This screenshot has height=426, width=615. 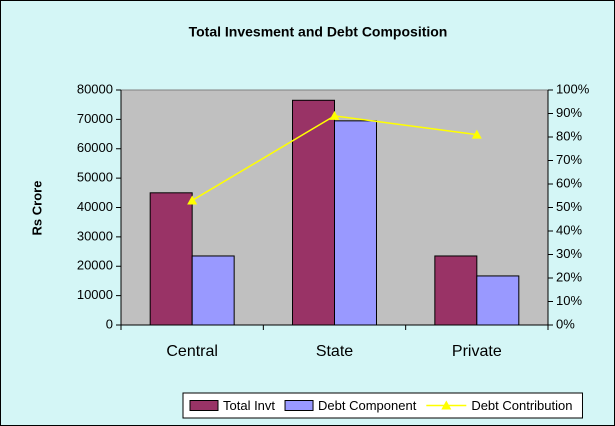 What do you see at coordinates (95, 147) in the screenshot?
I see `y-tick-label: 60000` at bounding box center [95, 147].